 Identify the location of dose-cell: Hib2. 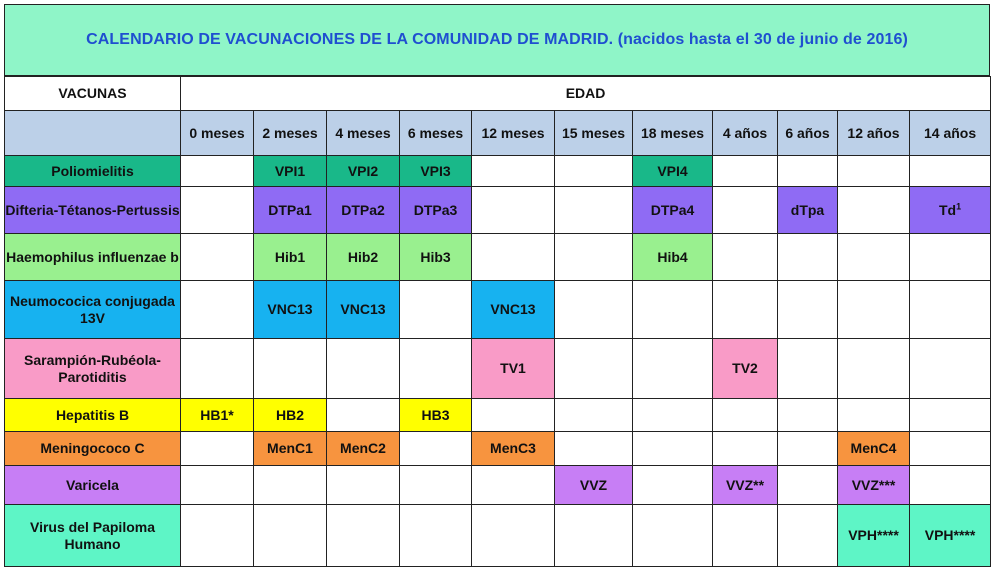
(363, 257).